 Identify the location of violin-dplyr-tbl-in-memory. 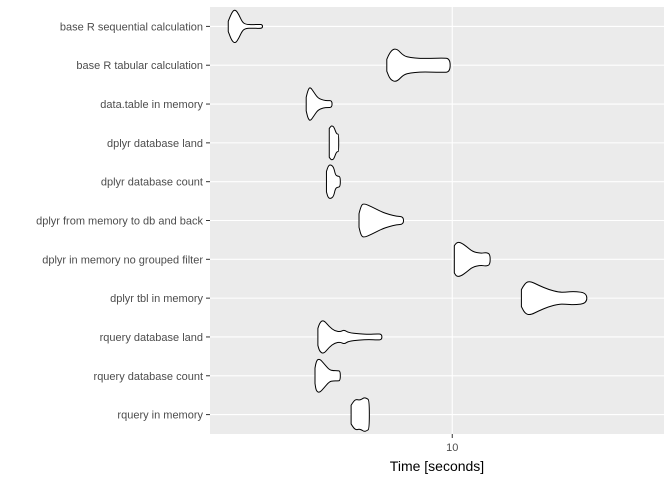
(554, 298).